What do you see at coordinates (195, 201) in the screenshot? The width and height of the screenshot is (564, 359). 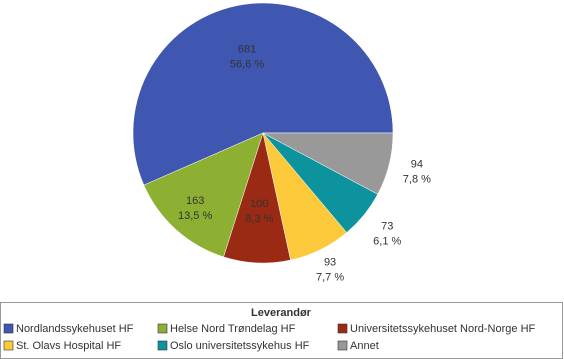 I see `value-label: 163` at bounding box center [195, 201].